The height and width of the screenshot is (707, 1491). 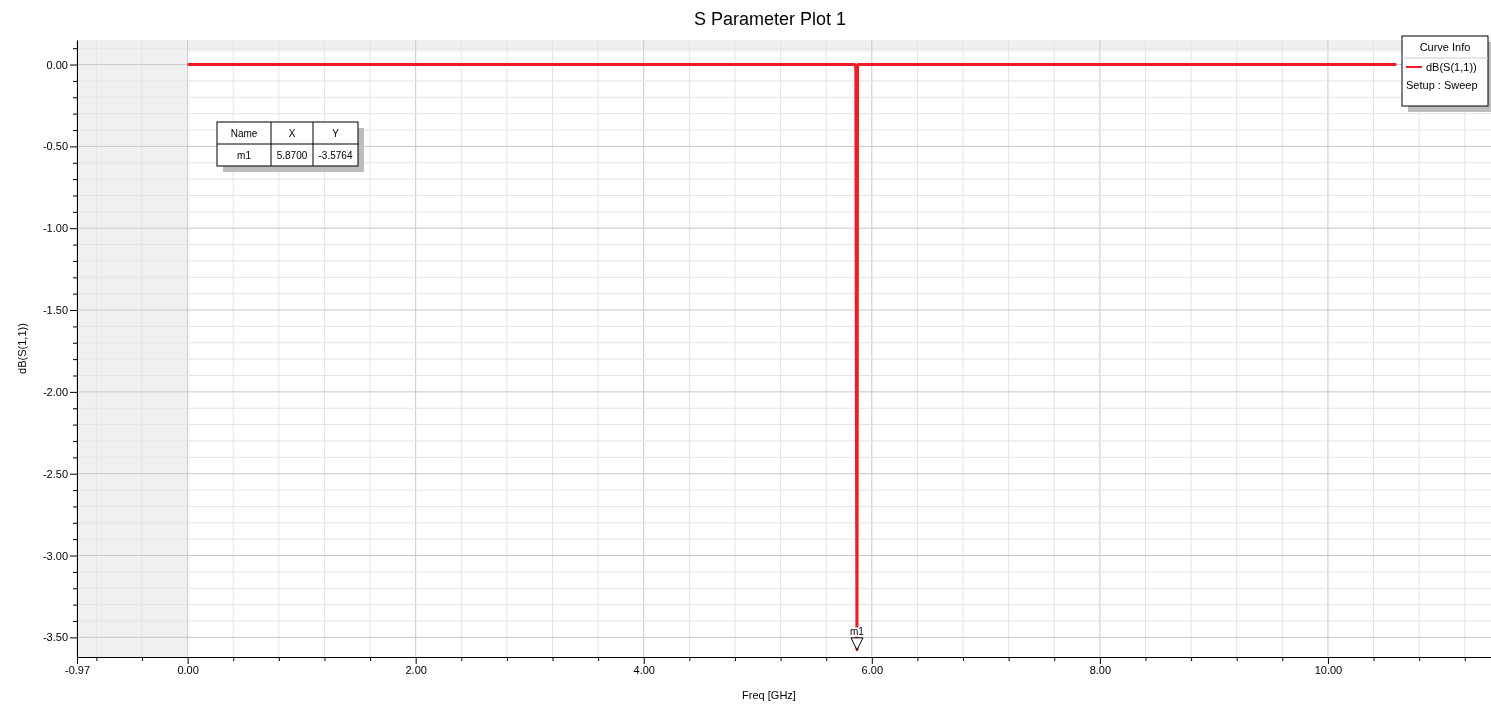 I want to click on x-tick-label: 8.00, so click(x=1100, y=669).